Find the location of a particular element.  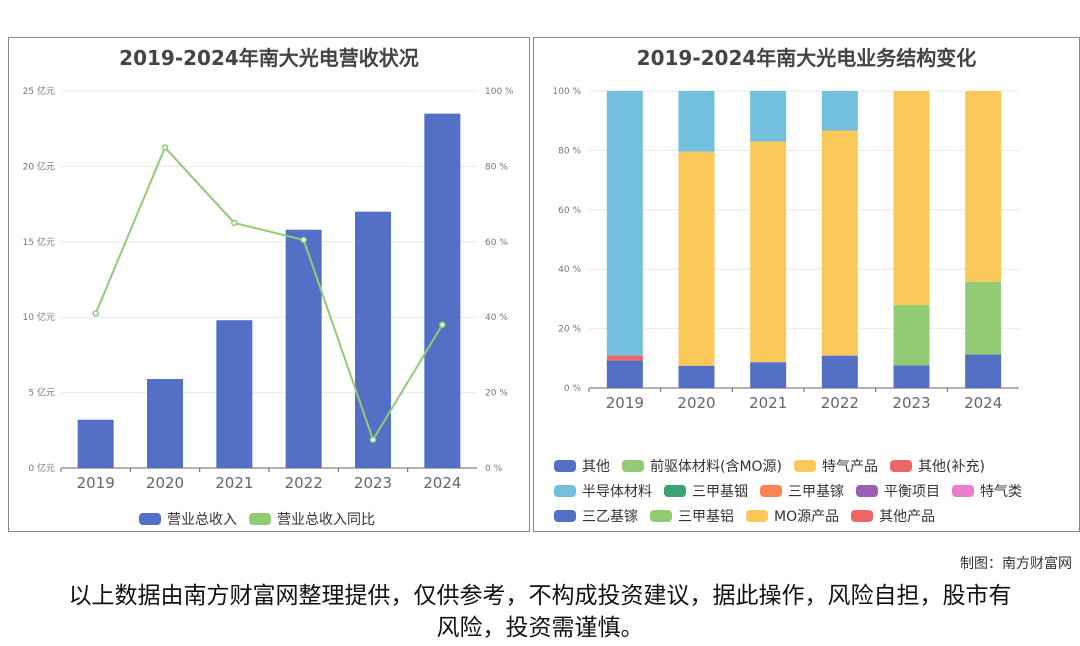

legend-item: 三乙基镓 is located at coordinates (596, 515).